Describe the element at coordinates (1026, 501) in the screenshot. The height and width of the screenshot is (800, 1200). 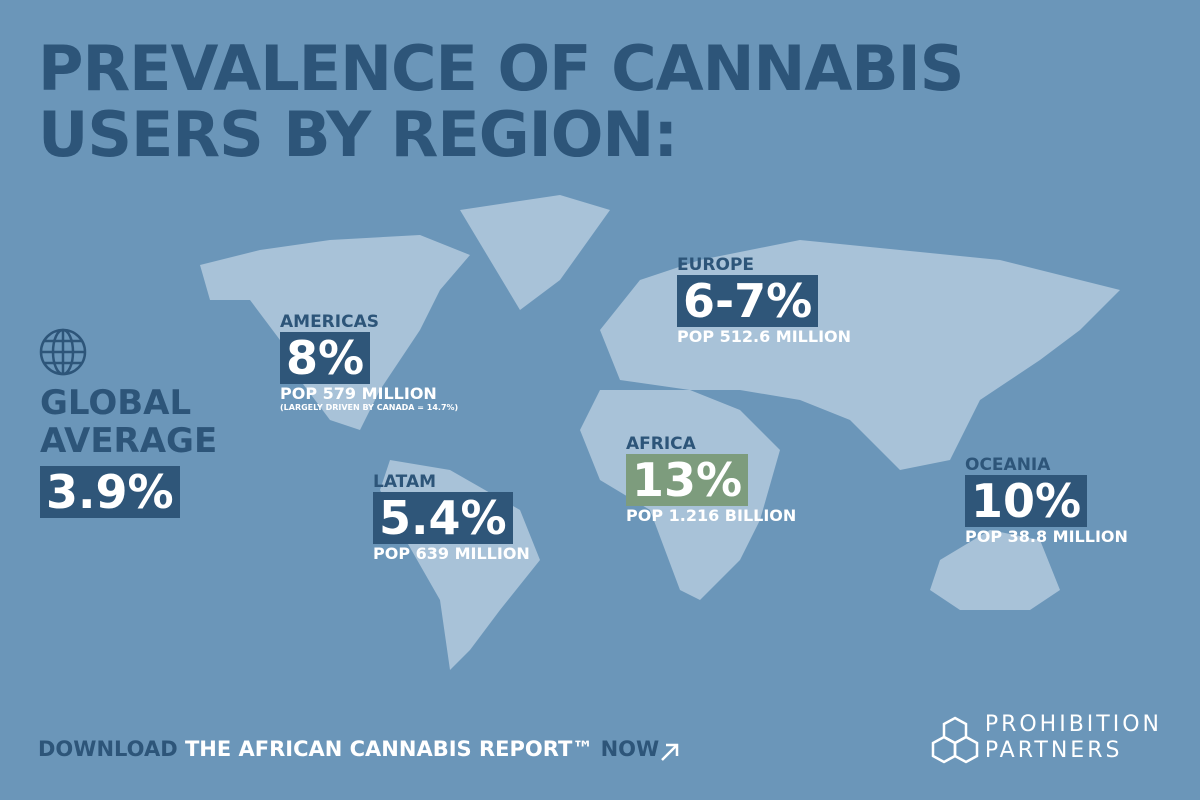
I see `region-value: 10%` at that location.